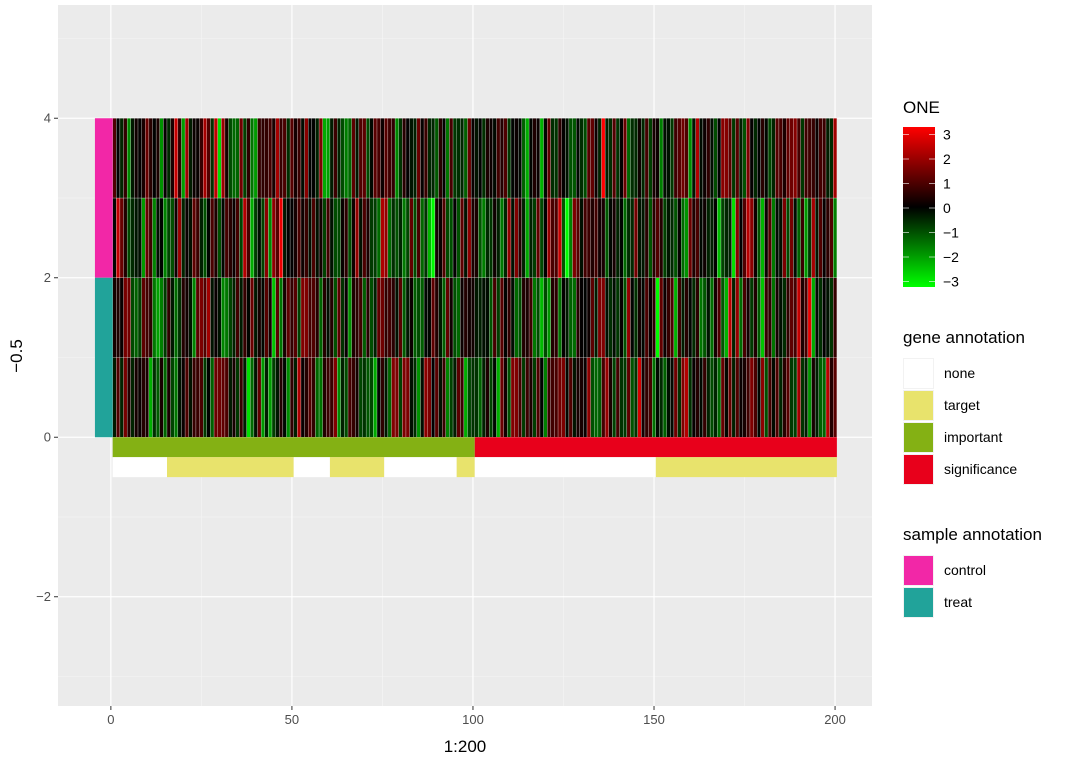 The height and width of the screenshot is (759, 1080). What do you see at coordinates (980, 469) in the screenshot?
I see `legend-label-significance: significance` at bounding box center [980, 469].